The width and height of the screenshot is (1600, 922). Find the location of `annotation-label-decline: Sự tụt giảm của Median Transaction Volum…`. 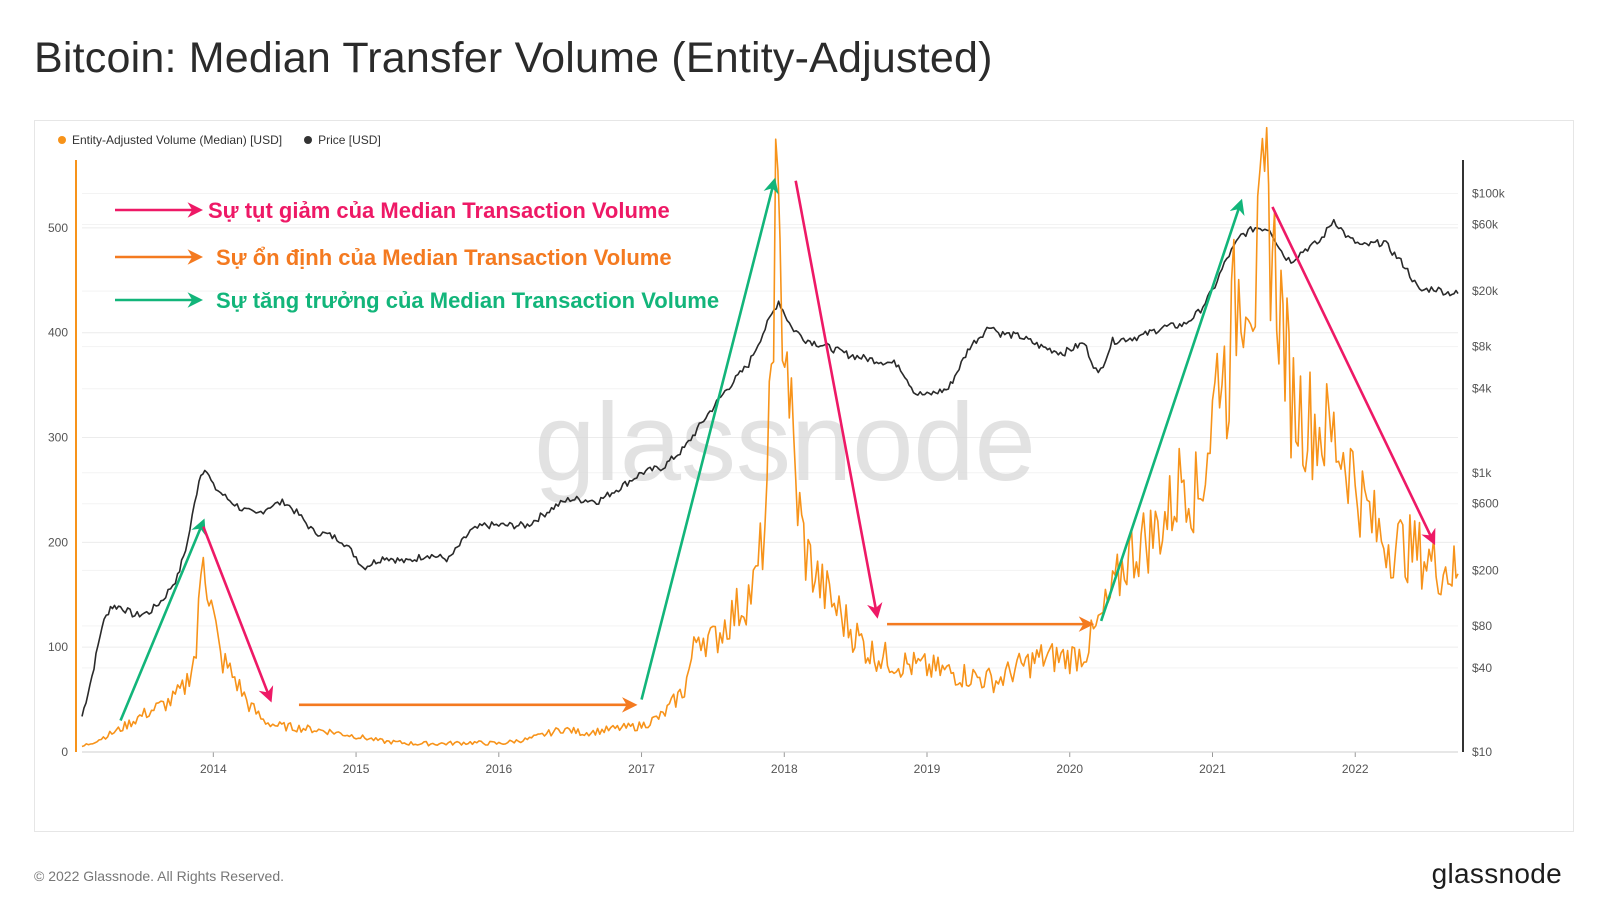

annotation-label-decline: Sự tụt giảm của Median Transaction Volum… is located at coordinates (439, 210).